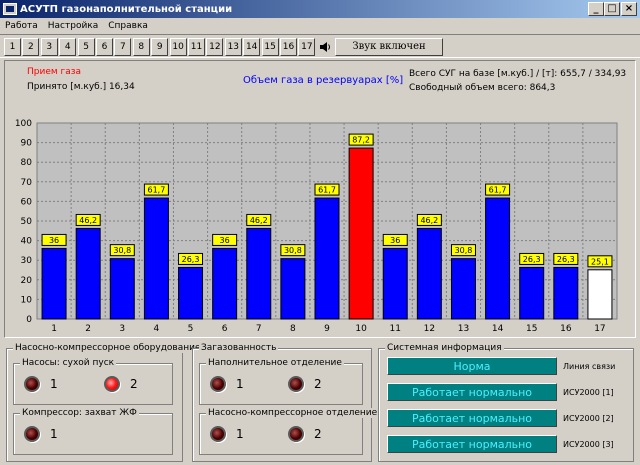  I want to click on app-icon, so click(10, 9).